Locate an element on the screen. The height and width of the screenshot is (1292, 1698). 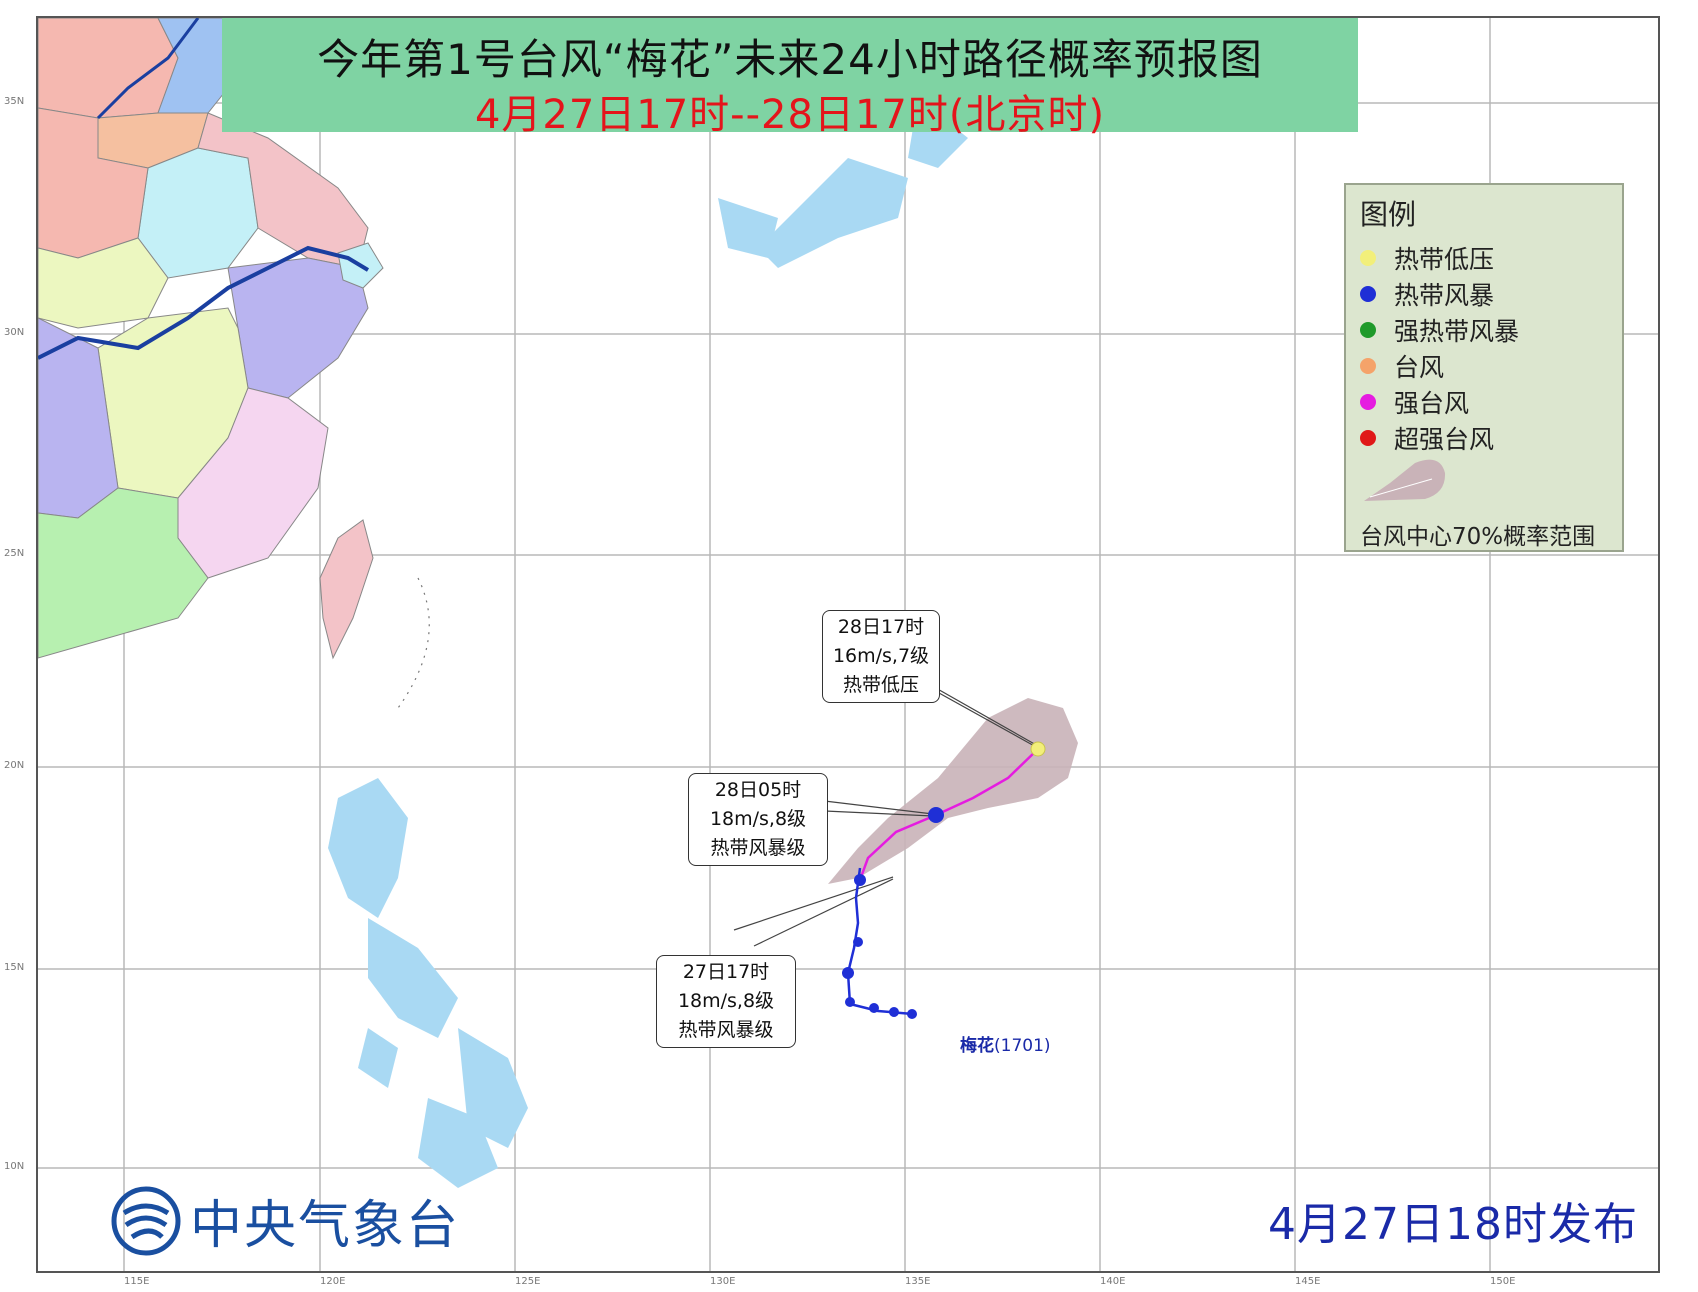
callout-28-05: 28日05时 18m/s,8级 热带风暴级 is located at coordinates (758, 819).